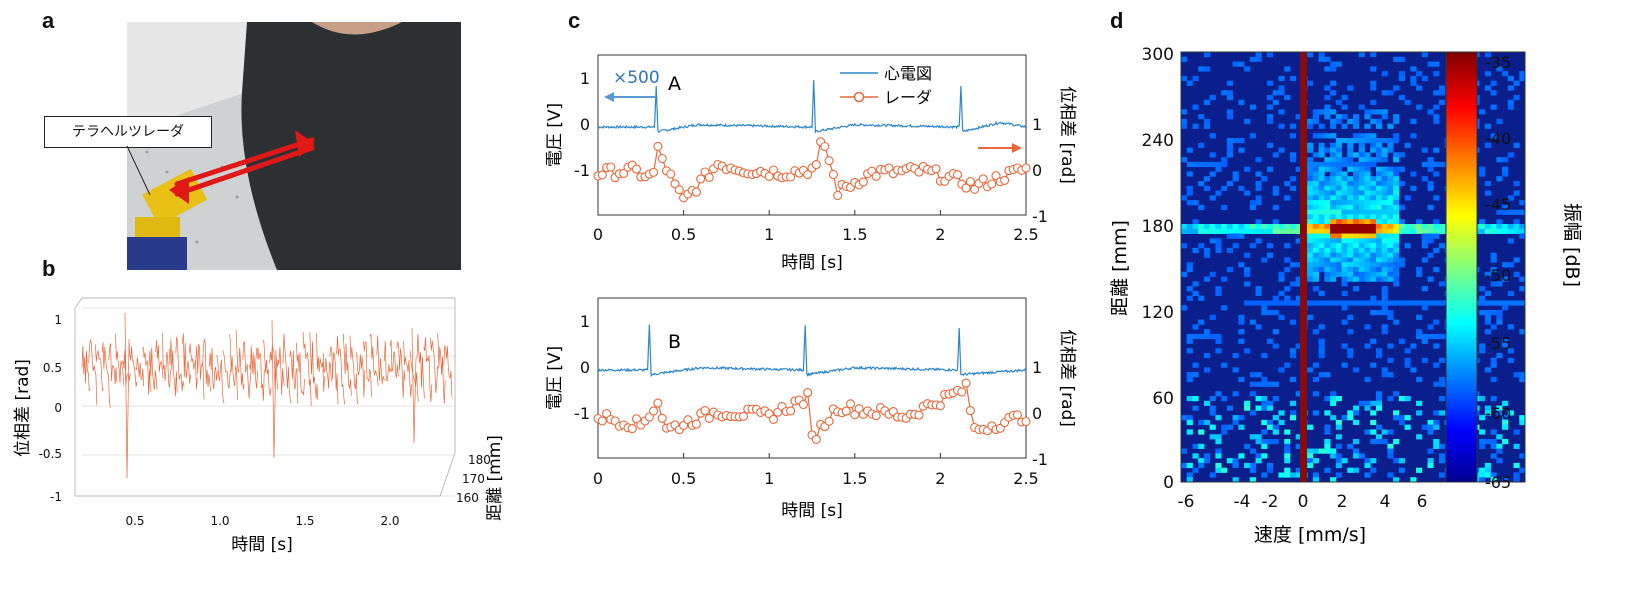 The image size is (1626, 589). I want to click on b-xtick: 1.0, so click(219, 521).